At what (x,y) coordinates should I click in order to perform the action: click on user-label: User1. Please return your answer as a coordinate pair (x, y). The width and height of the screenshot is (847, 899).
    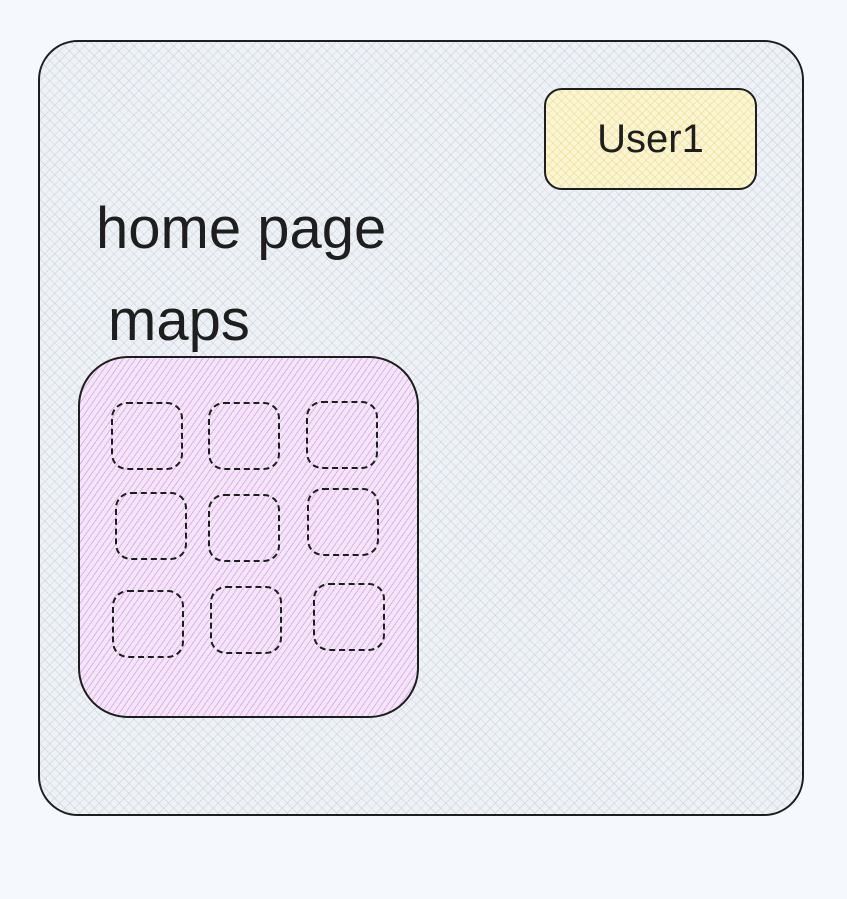
    Looking at the image, I should click on (650, 138).